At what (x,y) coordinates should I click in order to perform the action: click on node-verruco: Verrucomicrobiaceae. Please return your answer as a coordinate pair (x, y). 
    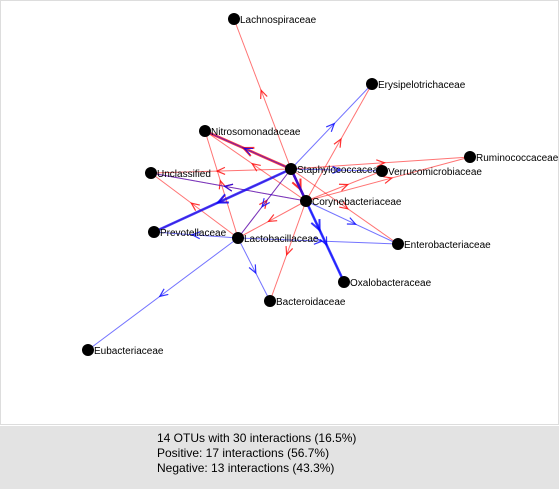
    Looking at the image, I should click on (429, 171).